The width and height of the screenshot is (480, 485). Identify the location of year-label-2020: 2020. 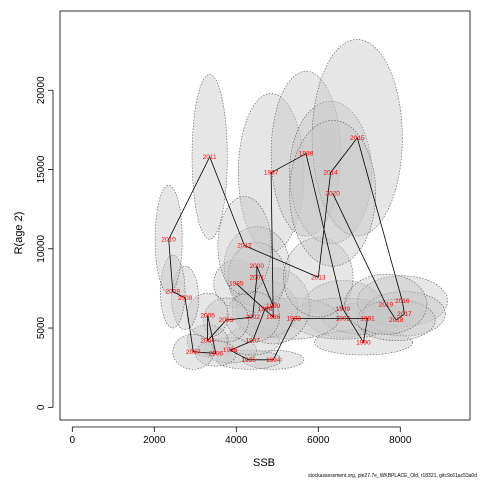
(332, 193).